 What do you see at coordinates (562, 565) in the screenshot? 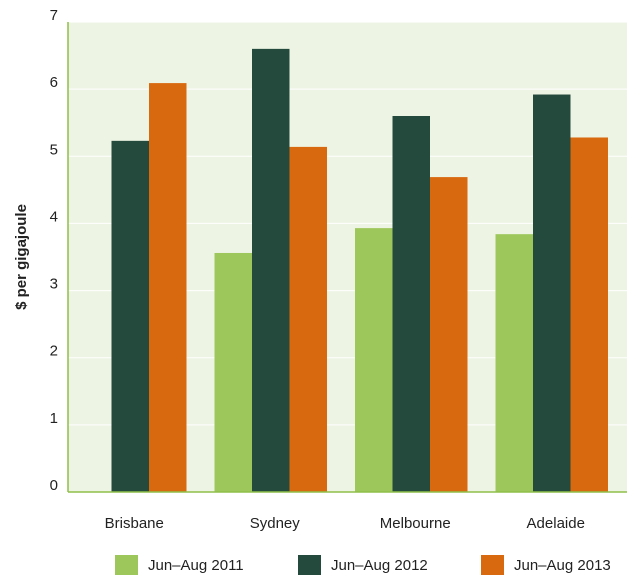
I see `legend-label: Jun–Aug 2013` at bounding box center [562, 565].